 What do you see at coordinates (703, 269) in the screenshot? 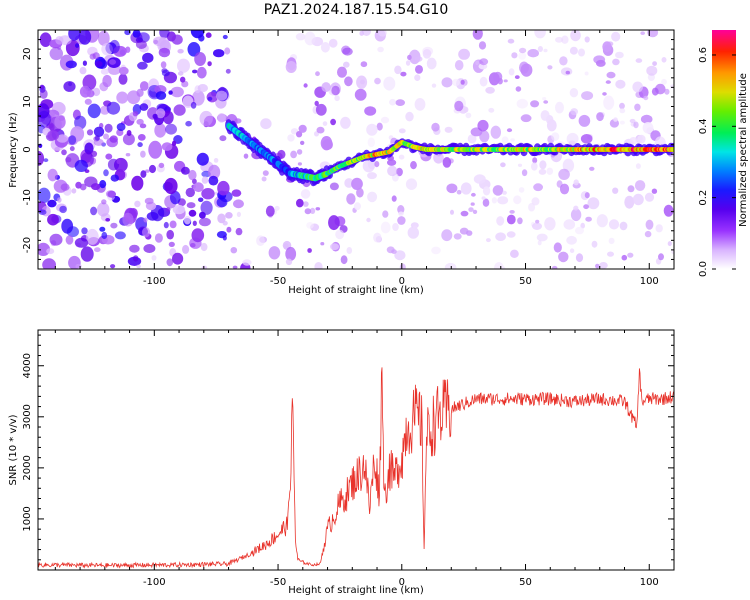
I see `colorbar-tick-label: 0.0` at bounding box center [703, 269].